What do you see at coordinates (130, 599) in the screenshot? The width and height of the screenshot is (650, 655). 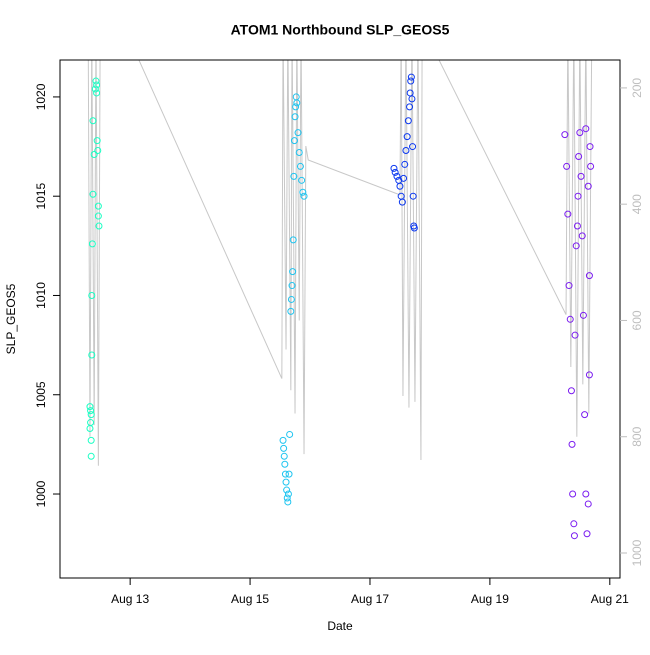 I see `x-tick-label: Aug 13` at bounding box center [130, 599].